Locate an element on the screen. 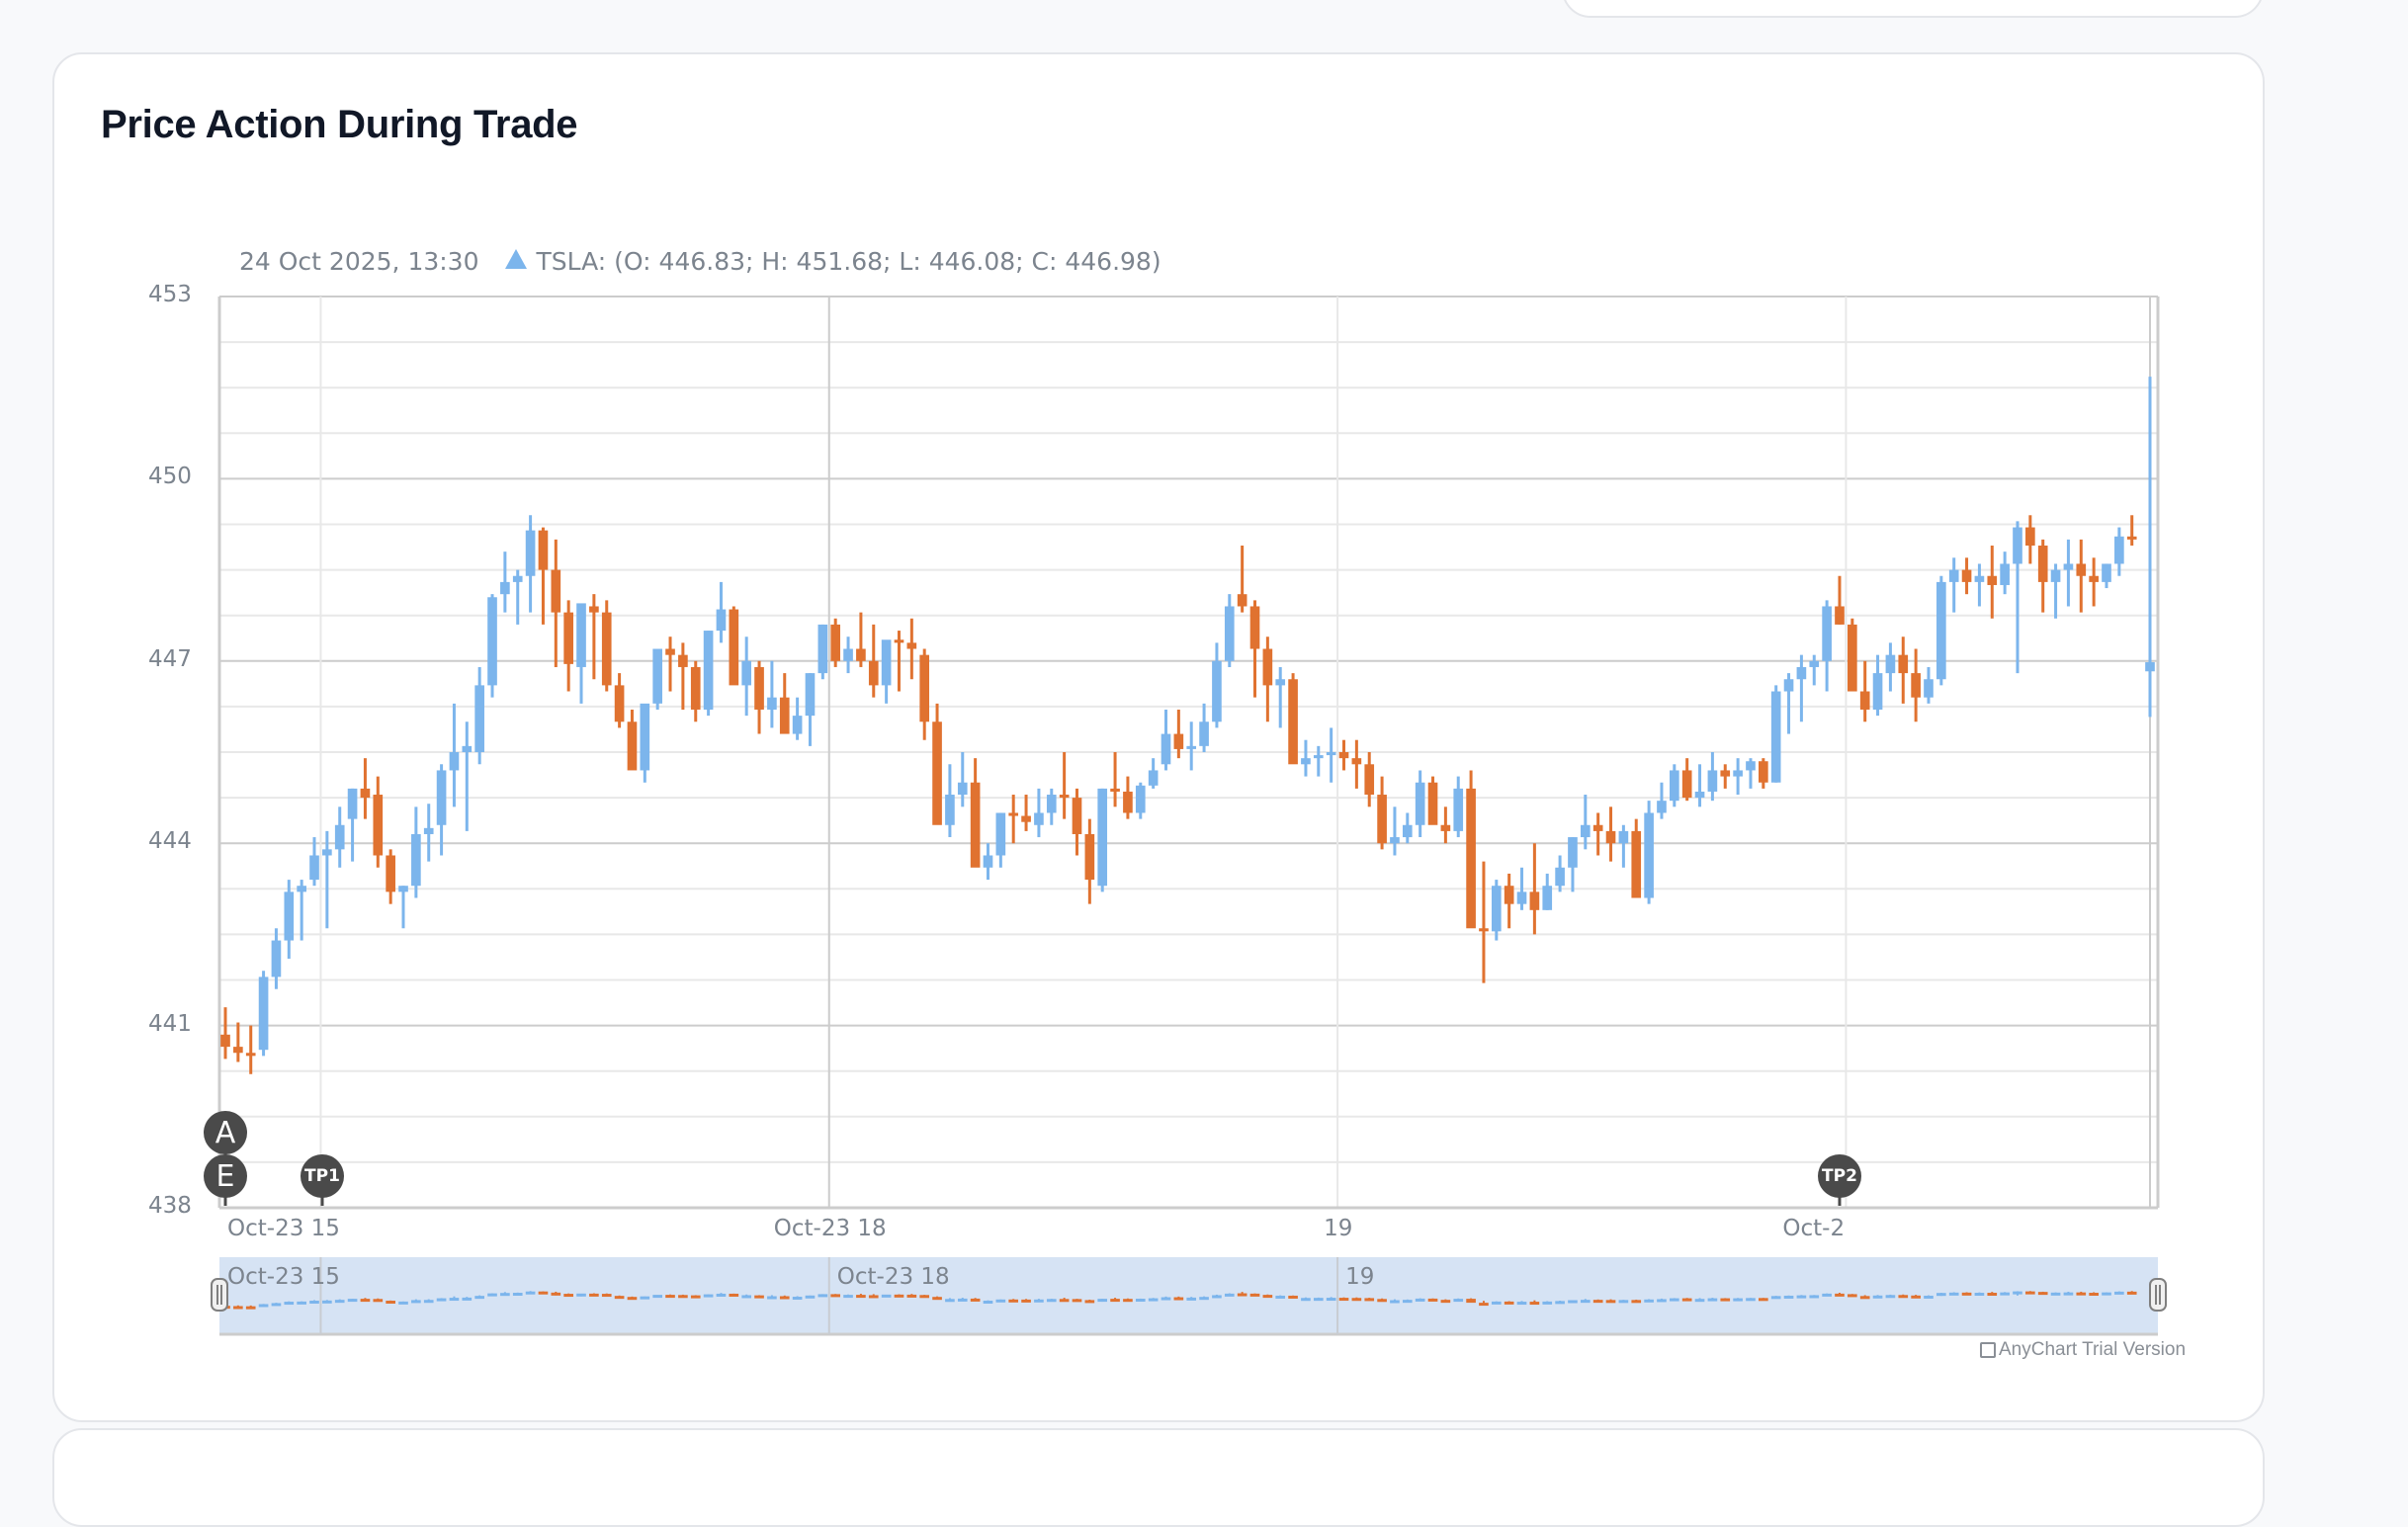  scroller-right-handle is located at coordinates (2158, 1295).